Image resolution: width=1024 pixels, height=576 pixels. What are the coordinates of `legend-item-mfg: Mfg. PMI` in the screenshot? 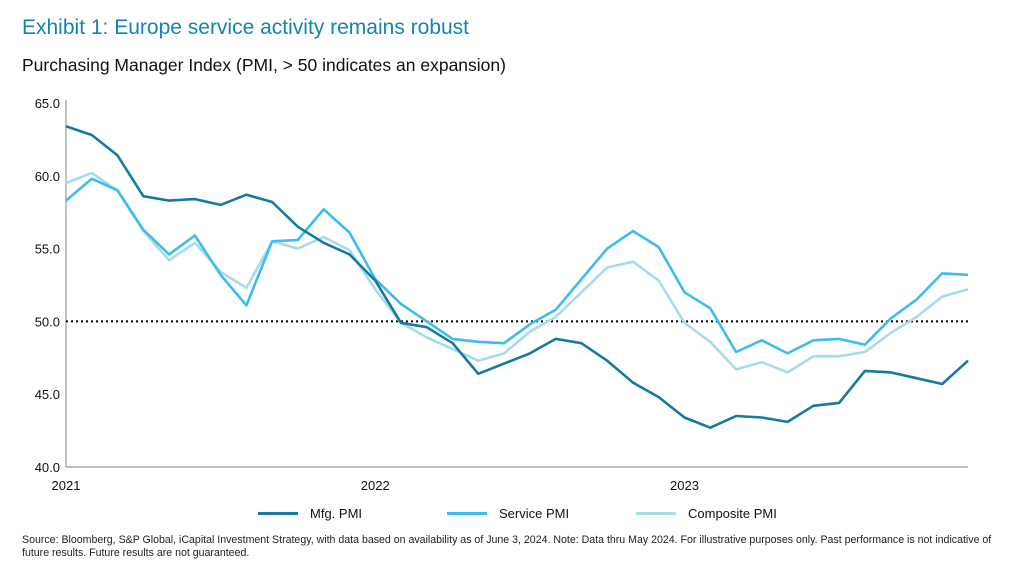 It's located at (310, 513).